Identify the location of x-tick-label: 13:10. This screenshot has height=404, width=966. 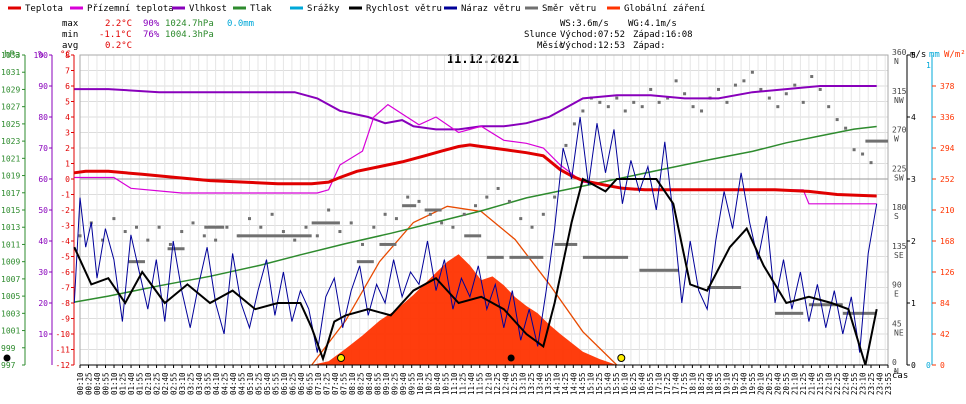
(522, 383).